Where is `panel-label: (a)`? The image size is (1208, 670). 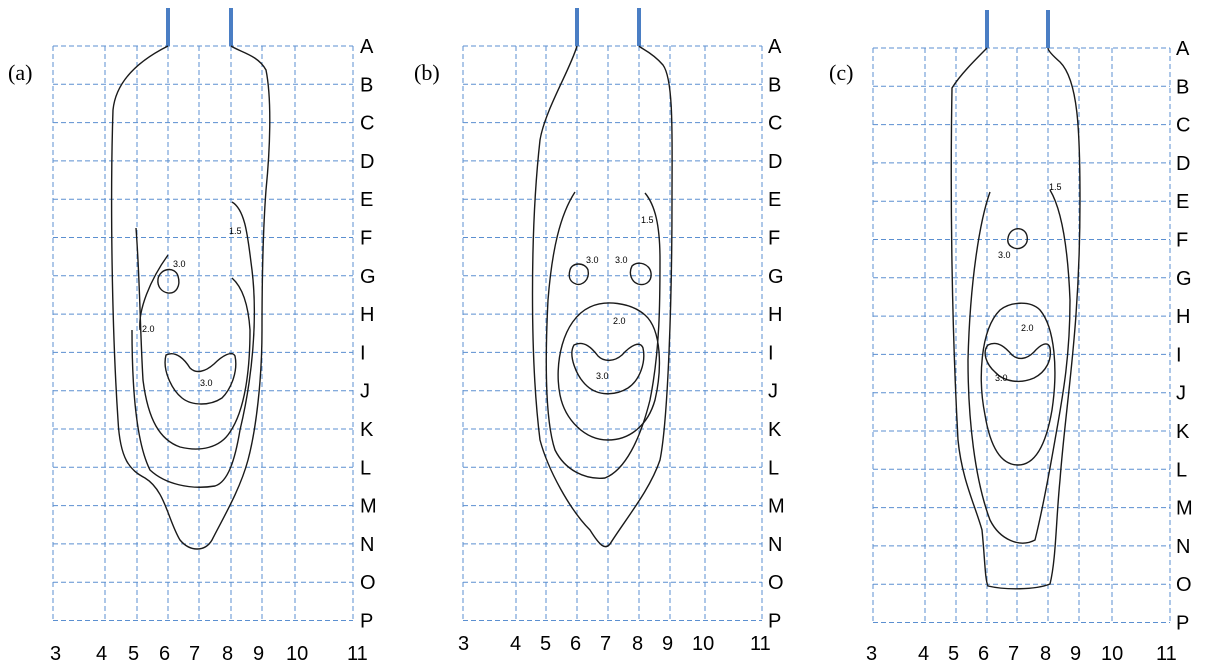 panel-label: (a) is located at coordinates (20, 72).